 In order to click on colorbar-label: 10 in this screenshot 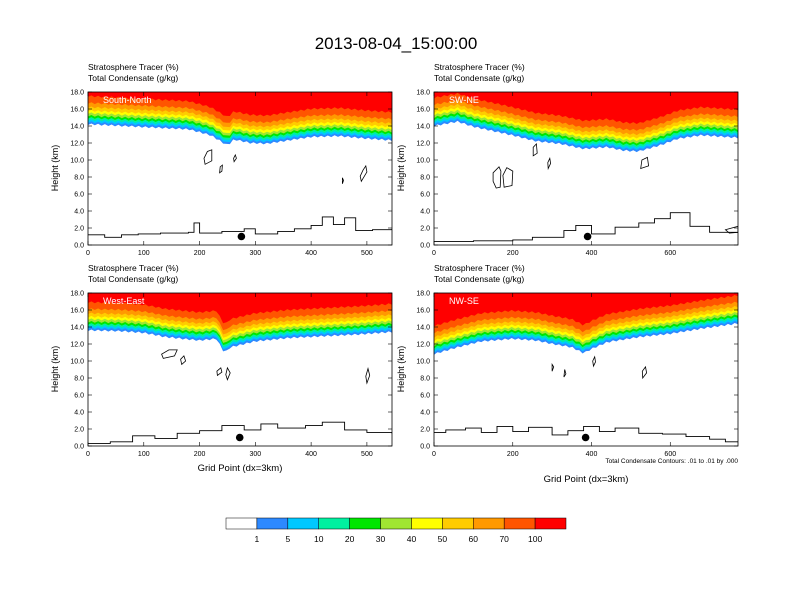, I will do `click(319, 539)`.